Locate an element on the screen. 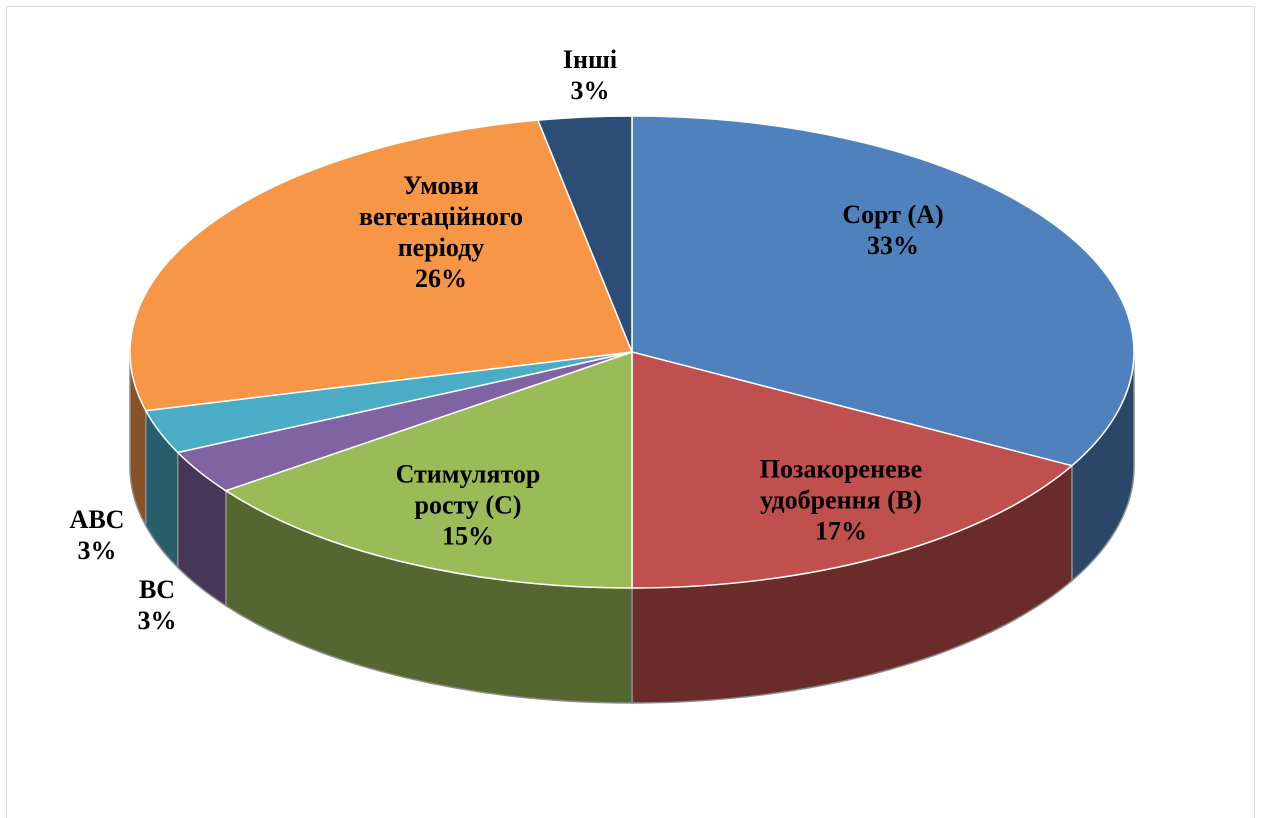  slice-label: ABC 3% is located at coordinates (97, 535).